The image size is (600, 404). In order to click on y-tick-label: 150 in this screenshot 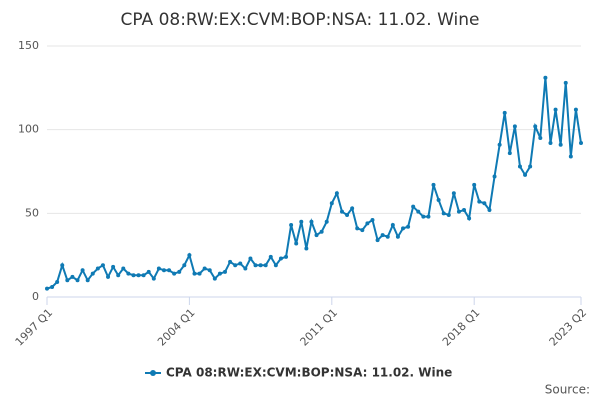, I will do `click(28, 45)`.